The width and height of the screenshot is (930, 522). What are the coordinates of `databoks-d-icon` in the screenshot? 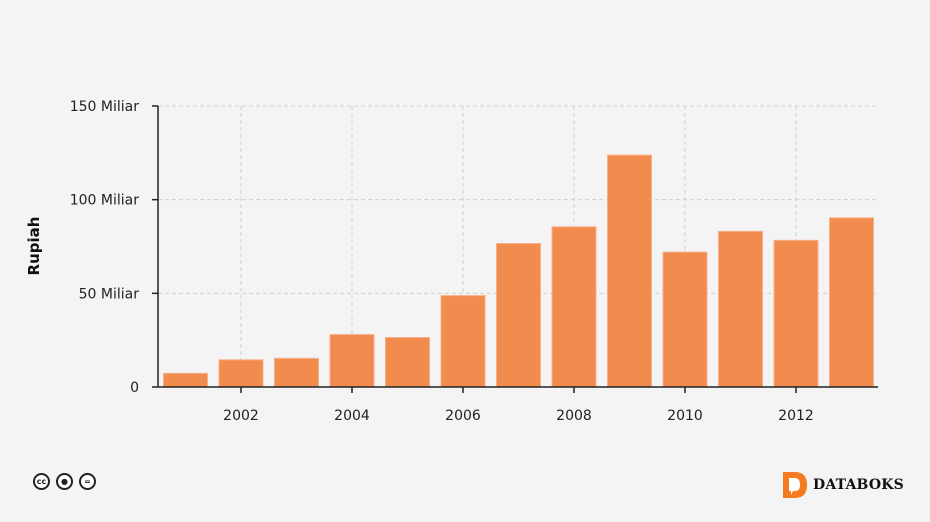 It's located at (795, 485).